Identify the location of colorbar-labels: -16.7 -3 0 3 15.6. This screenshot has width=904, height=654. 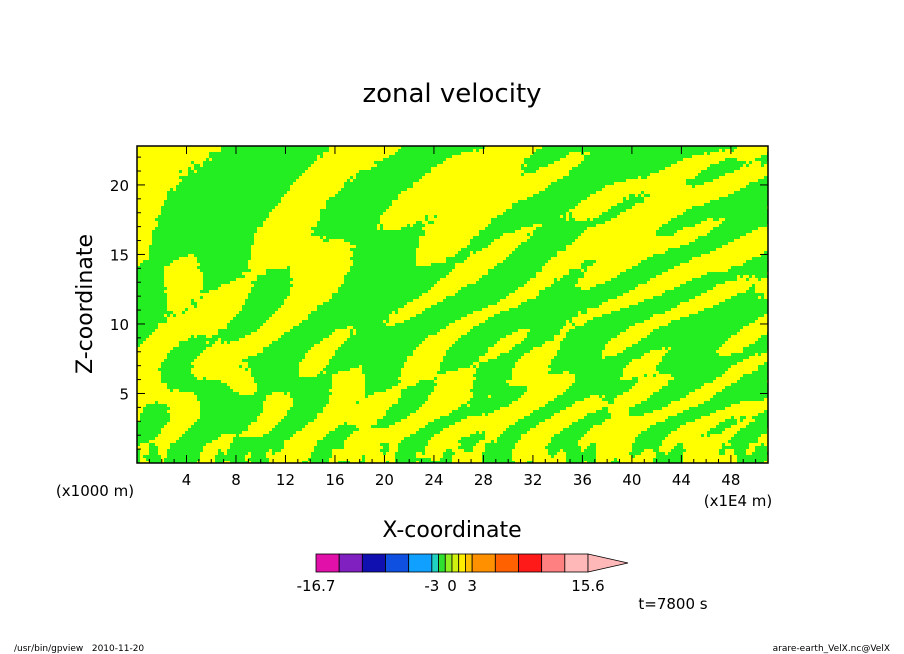
(451, 586).